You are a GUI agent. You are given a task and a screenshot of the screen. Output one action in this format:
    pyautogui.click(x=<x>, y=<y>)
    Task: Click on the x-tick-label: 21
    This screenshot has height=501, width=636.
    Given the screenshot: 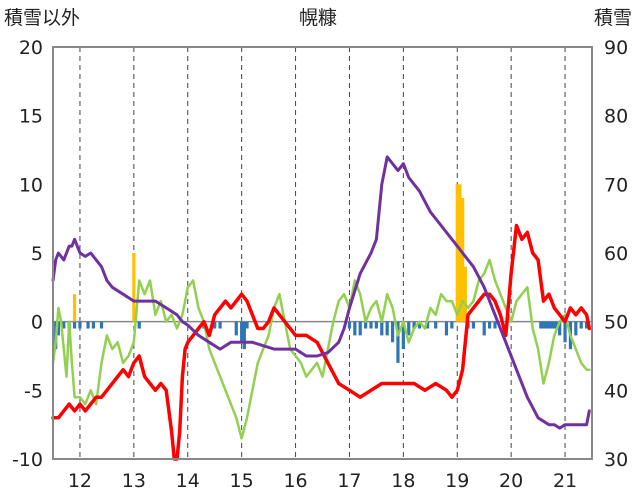 What is the action you would take?
    pyautogui.click(x=565, y=481)
    